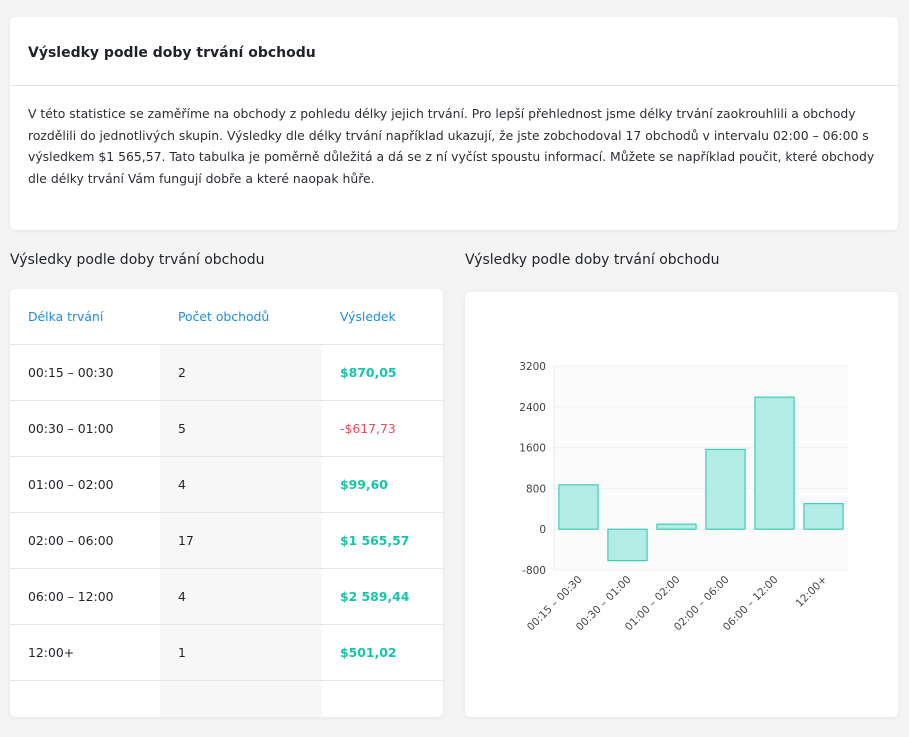 The image size is (909, 737). I want to click on y-tick-label: -800, so click(534, 571).